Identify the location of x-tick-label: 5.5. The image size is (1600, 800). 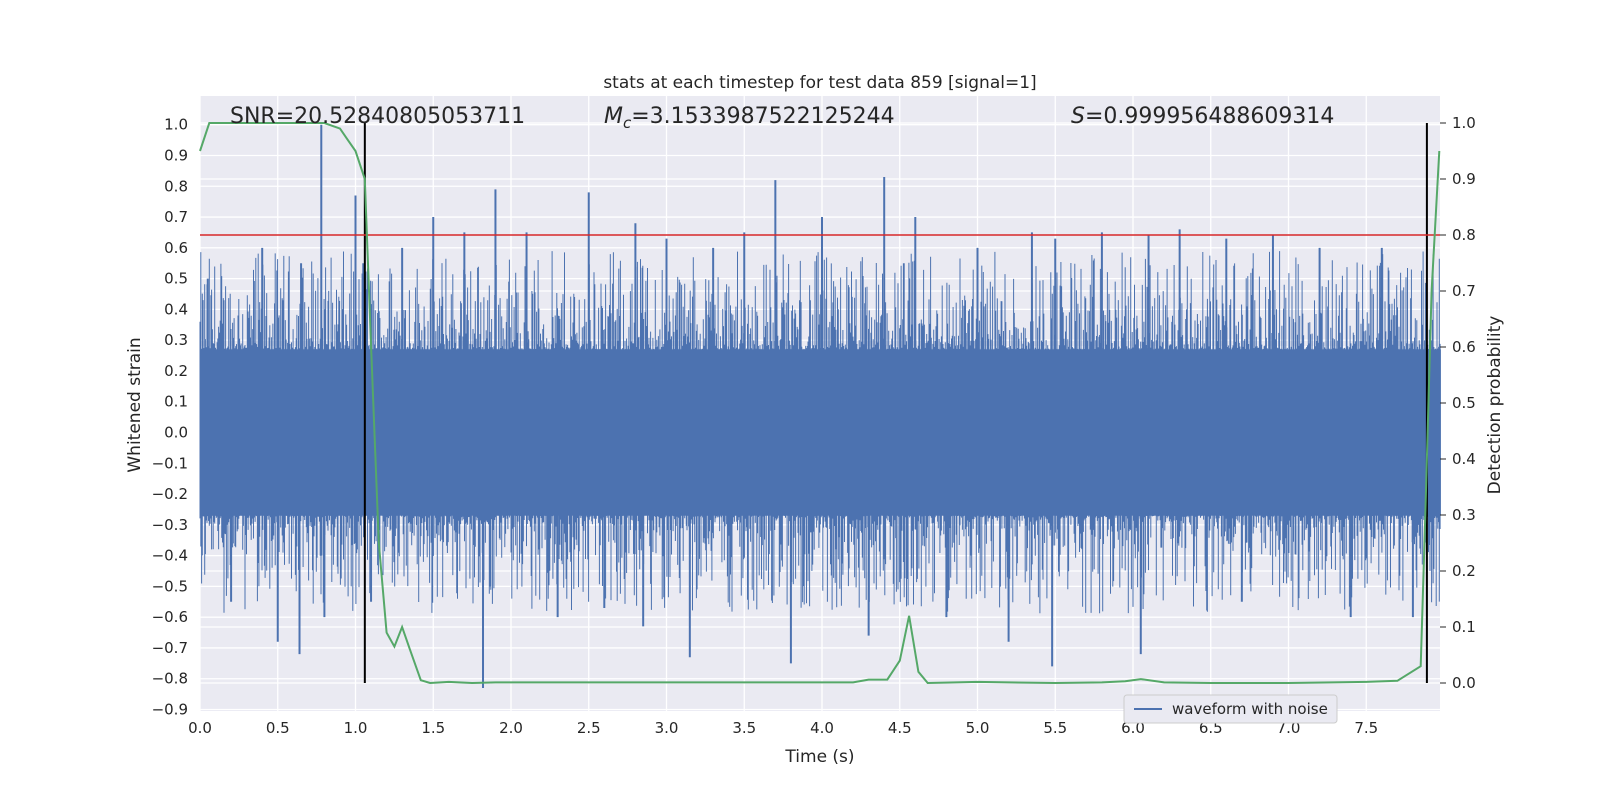
(1055, 728).